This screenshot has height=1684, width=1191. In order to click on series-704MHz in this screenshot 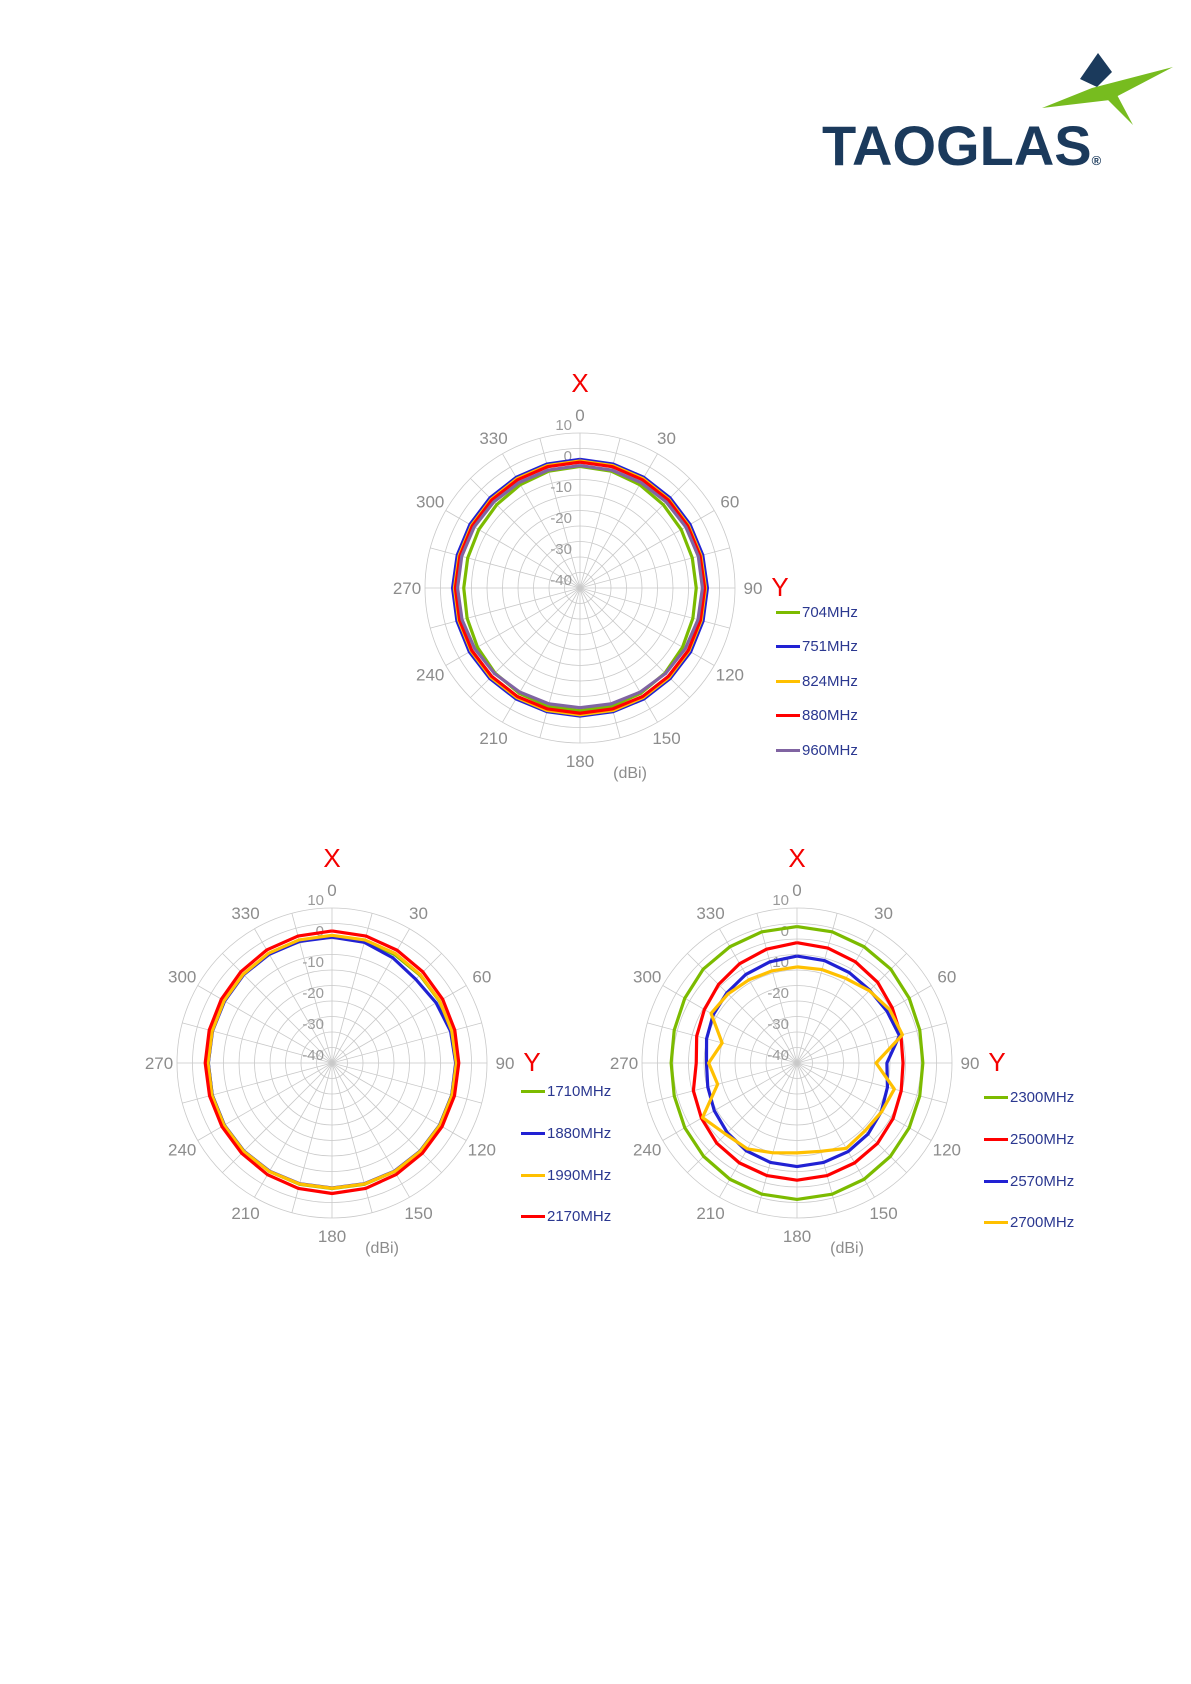, I will do `click(580, 588)`.